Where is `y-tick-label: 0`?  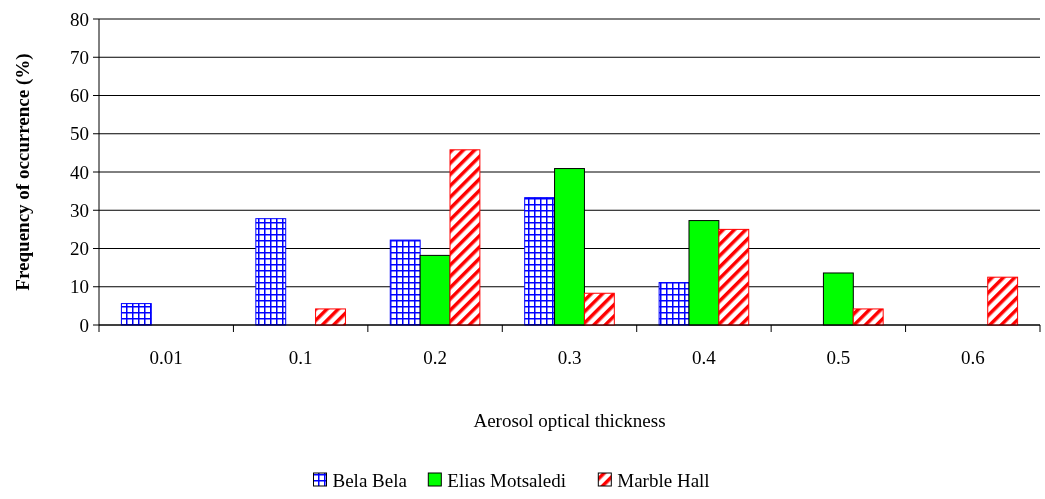 y-tick-label: 0 is located at coordinates (84, 325).